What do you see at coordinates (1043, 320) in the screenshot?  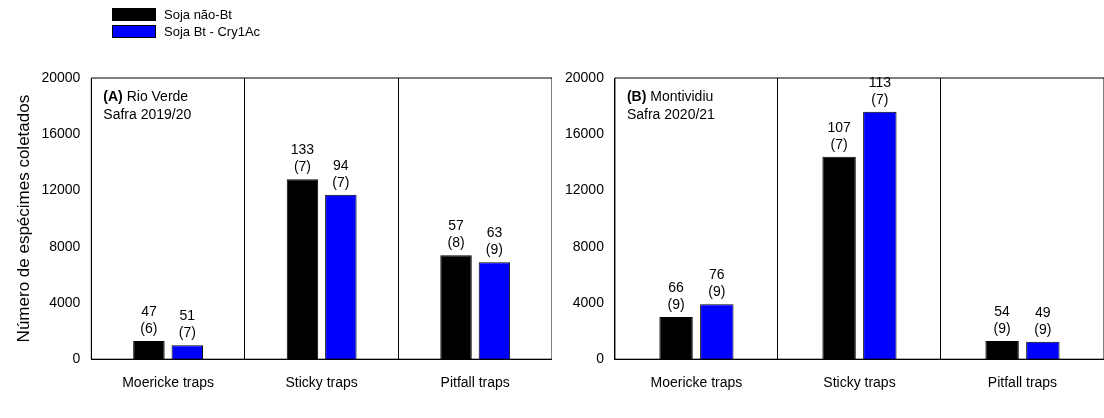 I see `annotation: 49 (9)` at bounding box center [1043, 320].